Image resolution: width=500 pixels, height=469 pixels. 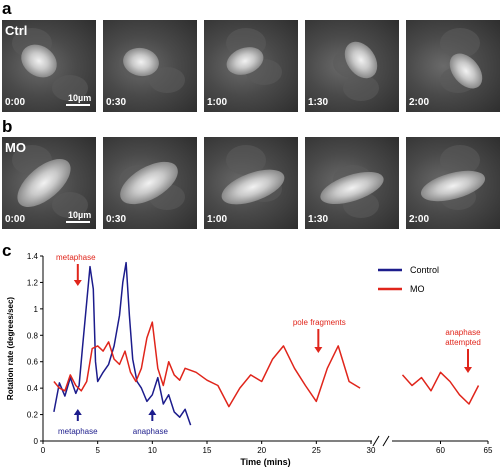 I want to click on y-tick-label: 0, so click(x=36, y=441).